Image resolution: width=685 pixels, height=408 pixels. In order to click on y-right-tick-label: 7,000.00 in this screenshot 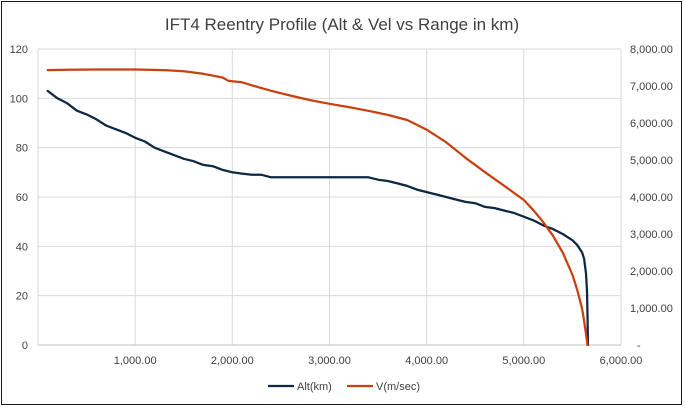, I will do `click(651, 87)`.